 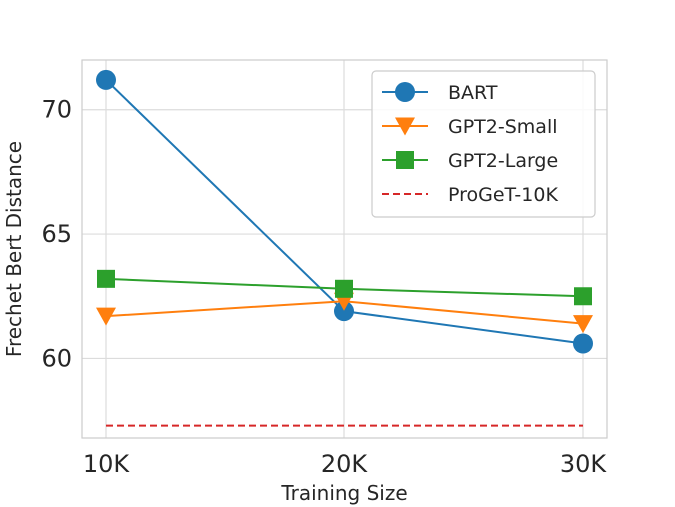 I want to click on legend-item: ProGeT-10K, so click(x=470, y=195).